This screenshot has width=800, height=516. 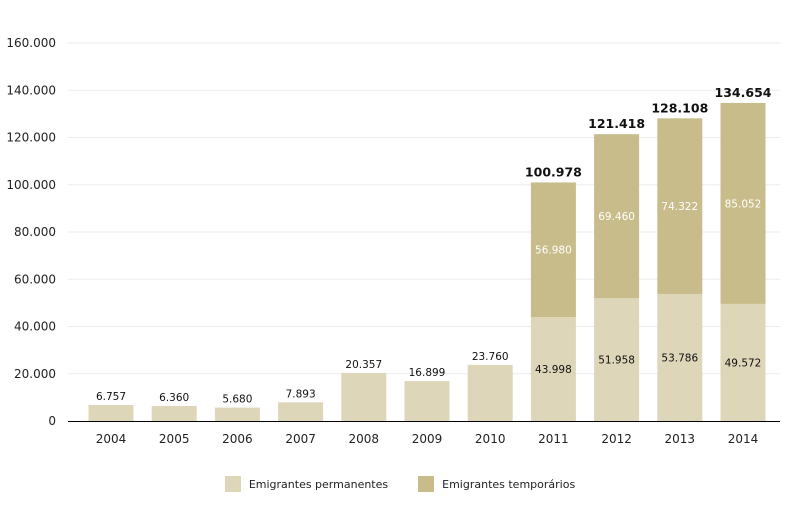 I want to click on y-tick-label: 60.000, so click(x=35, y=279).